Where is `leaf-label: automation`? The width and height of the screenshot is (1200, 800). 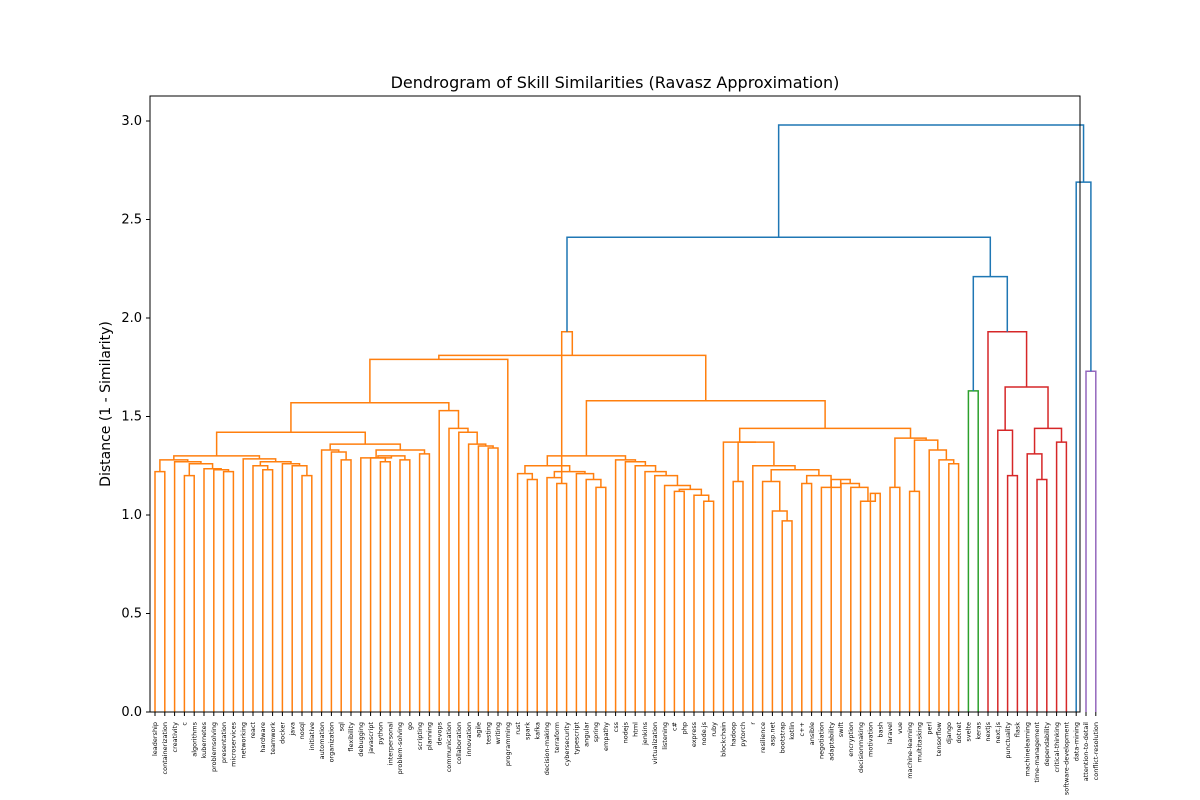 leaf-label: automation is located at coordinates (322, 740).